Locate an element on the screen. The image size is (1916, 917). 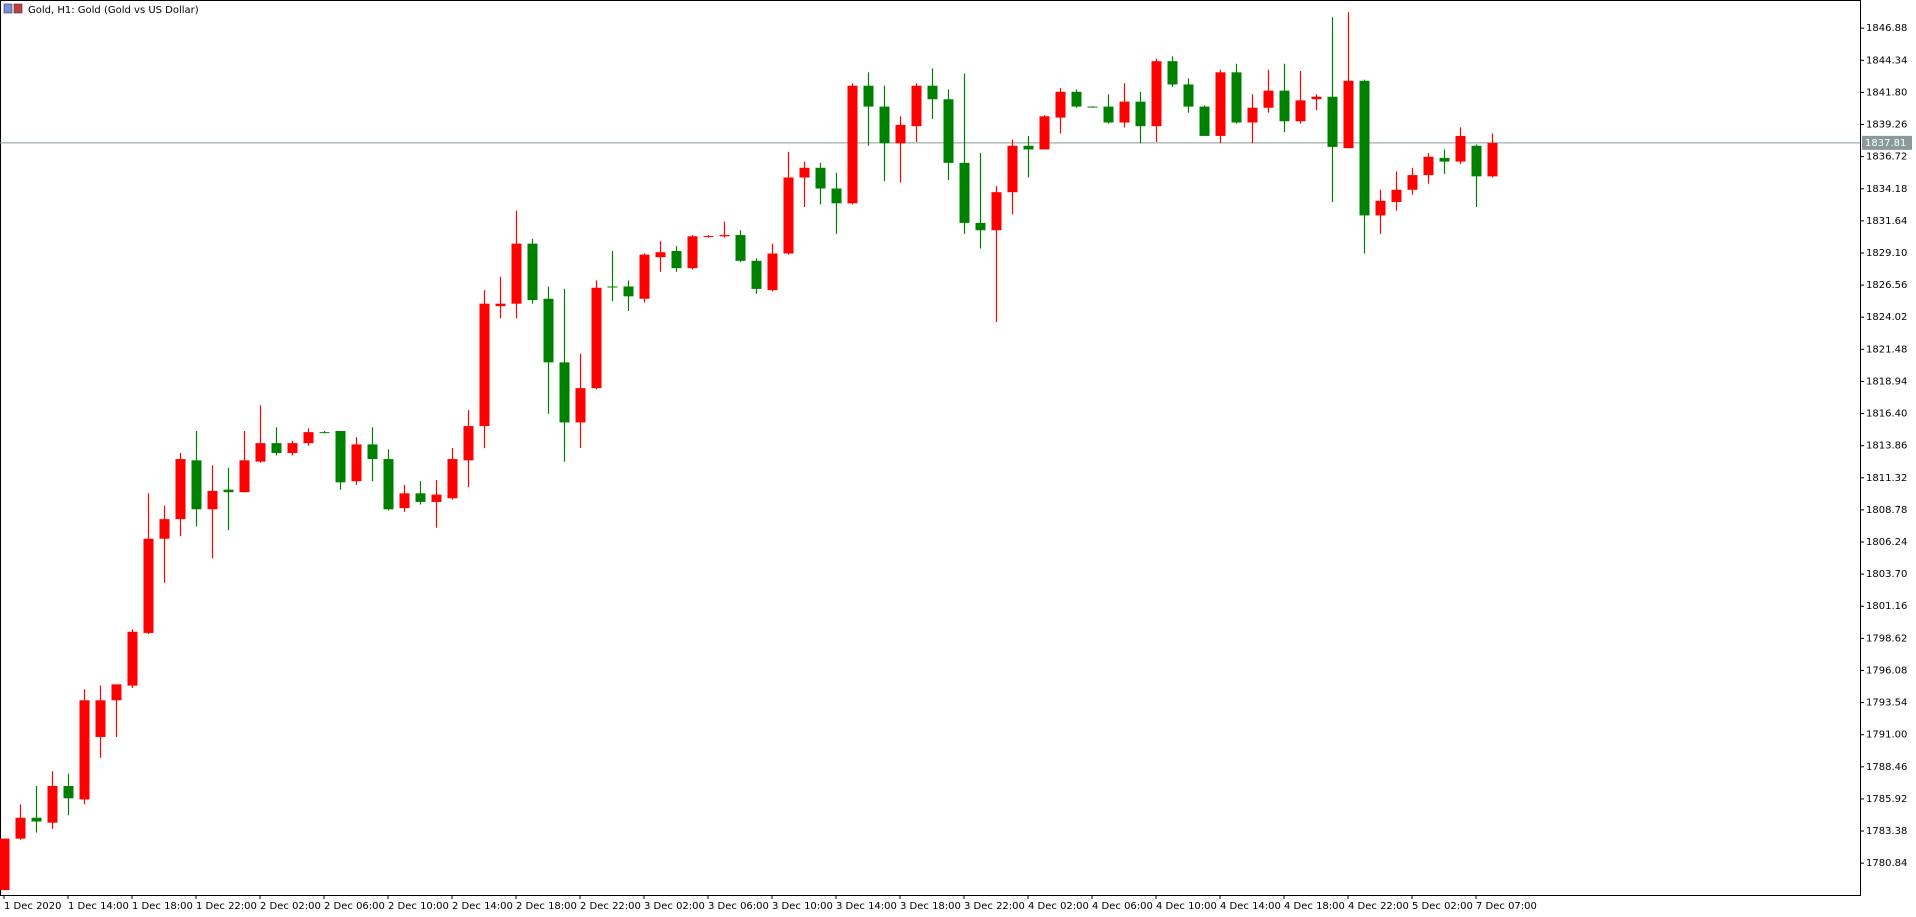
y-tick-label: 1780.84 is located at coordinates (1886, 863).